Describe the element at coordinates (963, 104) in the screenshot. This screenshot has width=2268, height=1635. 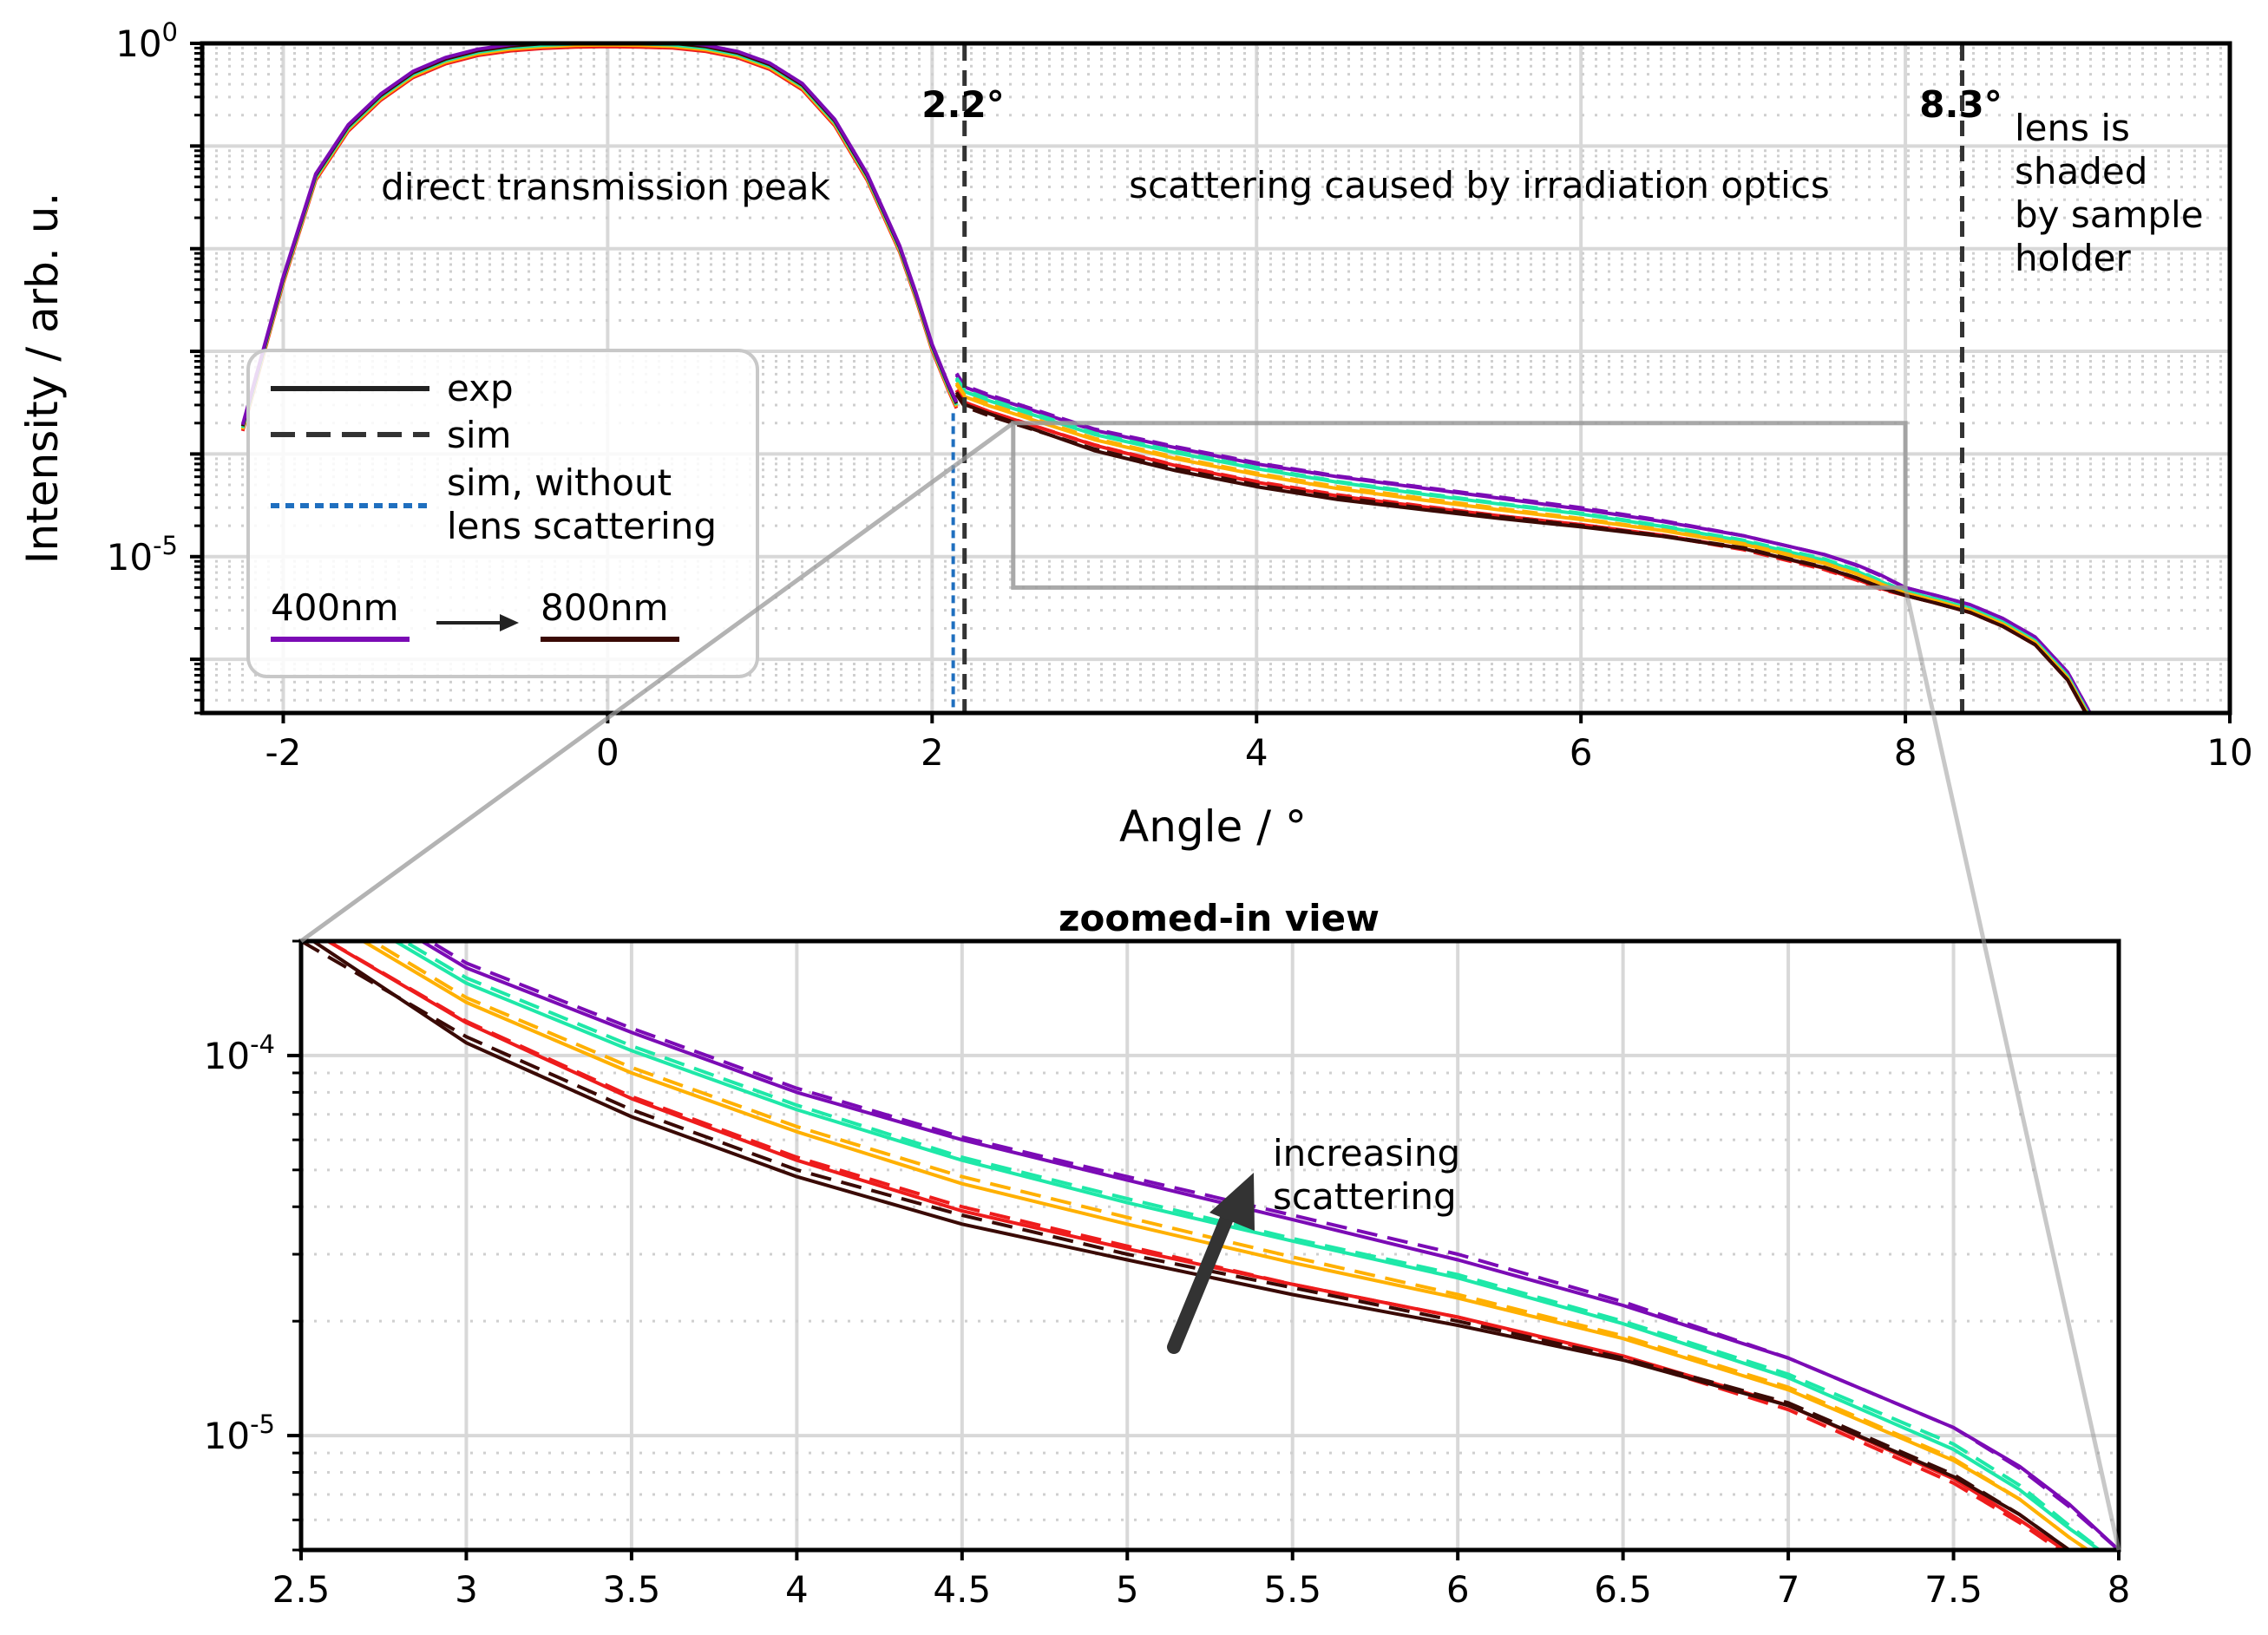
I see `vline-label-2.2: 2.2°` at that location.